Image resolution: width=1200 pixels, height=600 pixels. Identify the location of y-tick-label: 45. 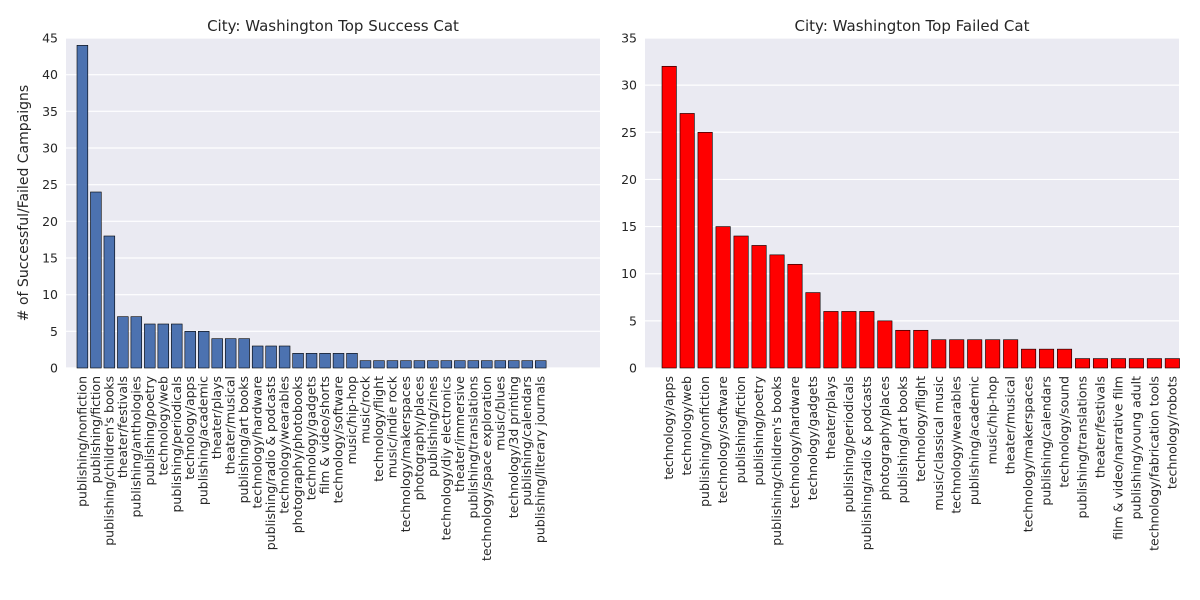
(50, 38).